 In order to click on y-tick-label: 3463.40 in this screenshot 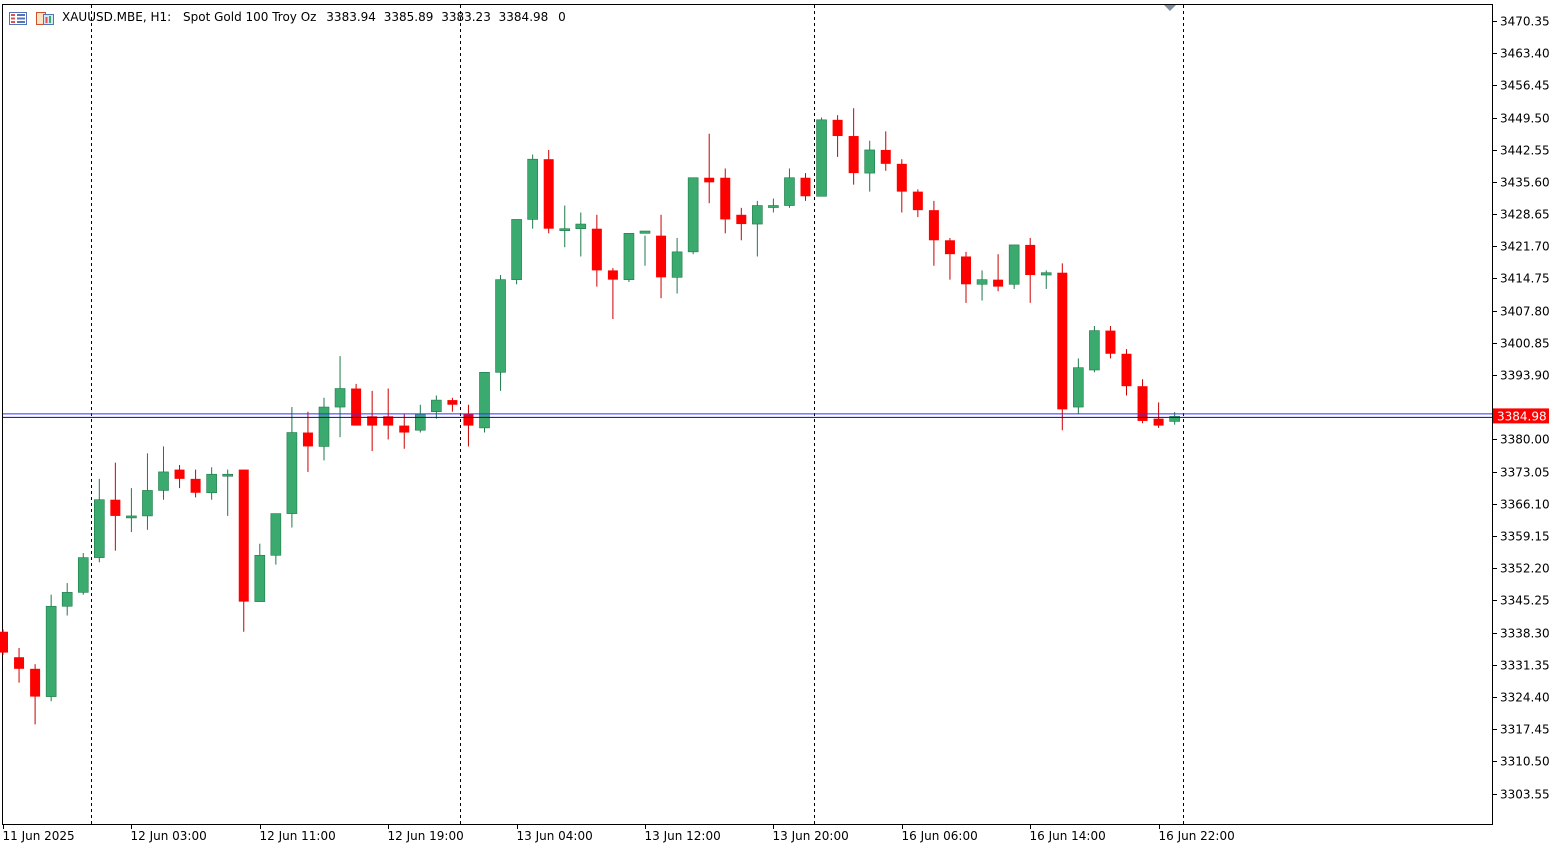, I will do `click(1525, 54)`.